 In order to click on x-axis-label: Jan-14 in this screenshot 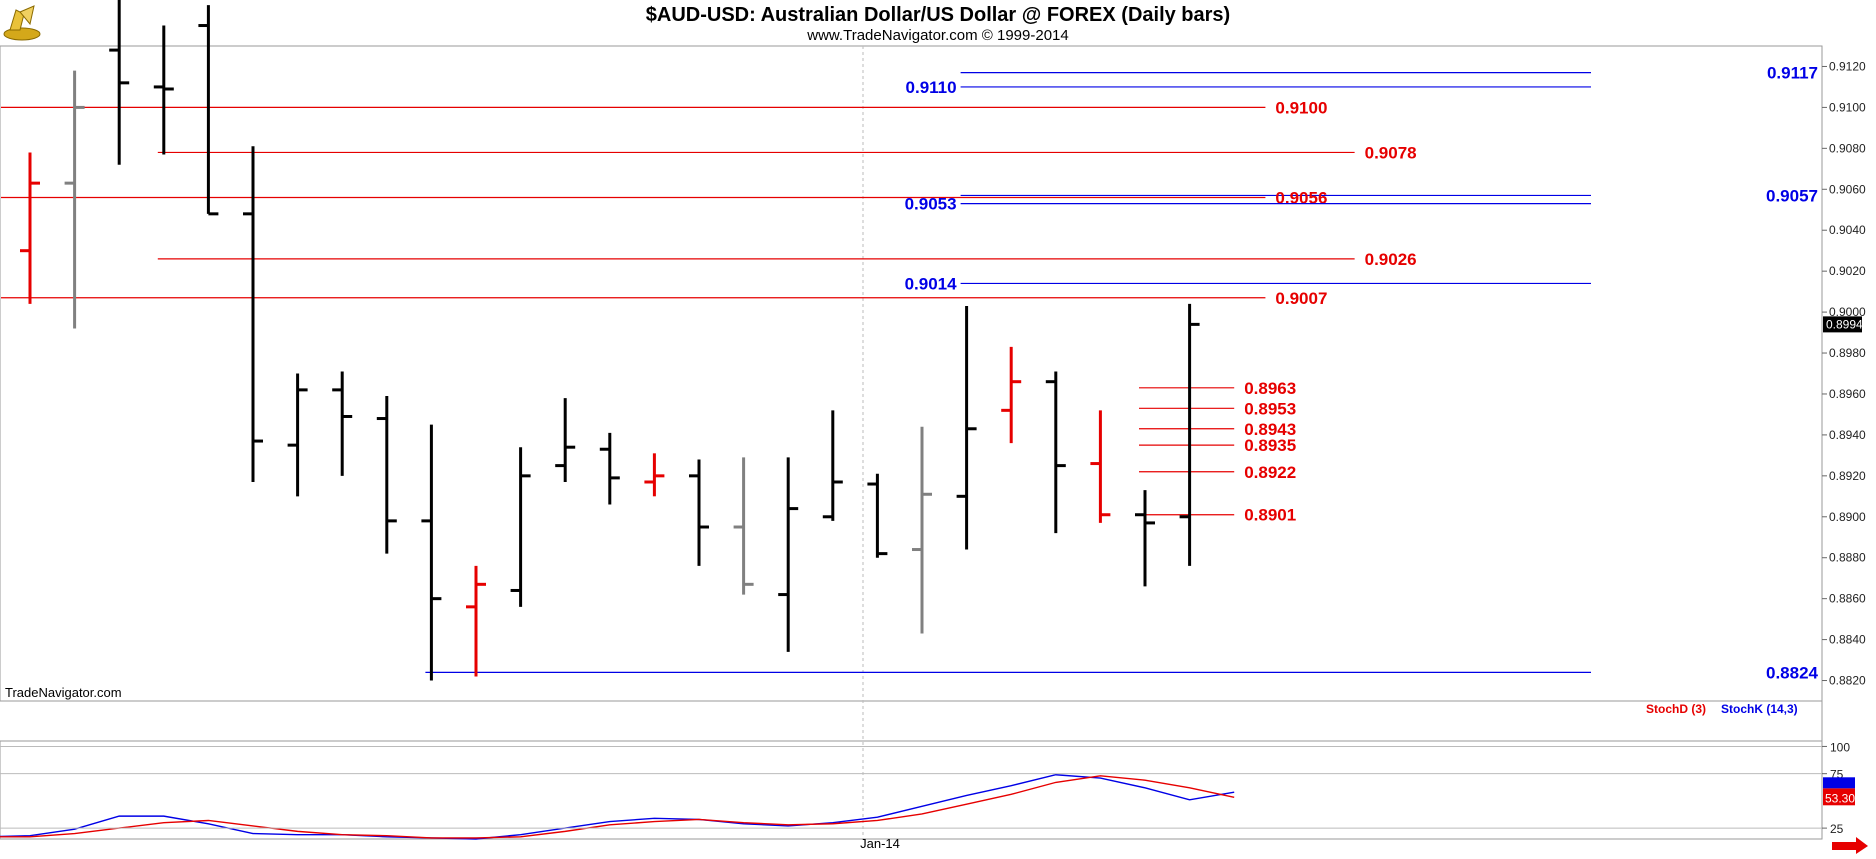, I will do `click(880, 843)`.